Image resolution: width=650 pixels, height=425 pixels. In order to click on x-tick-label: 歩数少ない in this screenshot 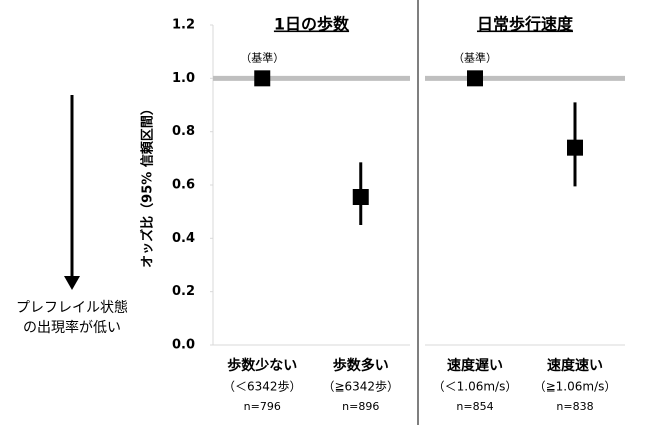, I will do `click(262, 365)`.